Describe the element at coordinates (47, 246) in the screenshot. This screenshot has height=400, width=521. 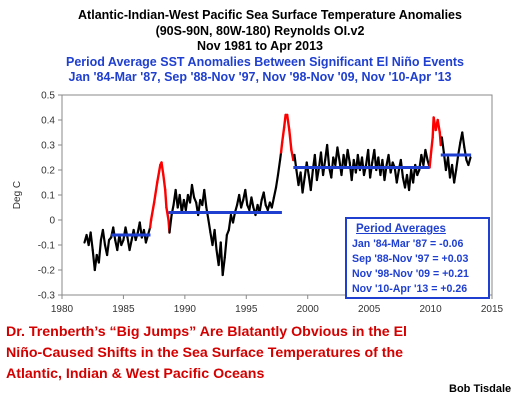
I see `y-tick-label: -0.1` at that location.